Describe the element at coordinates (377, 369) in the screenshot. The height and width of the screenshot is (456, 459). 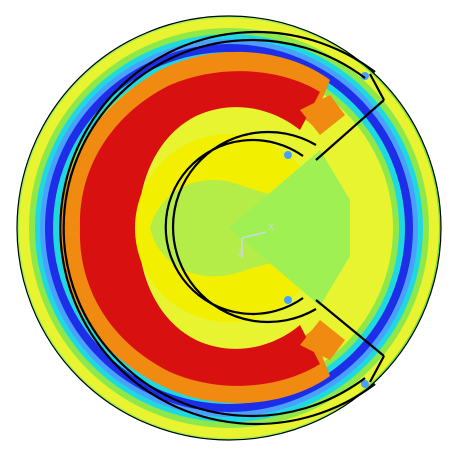
I see `bottom-end-cap` at that location.